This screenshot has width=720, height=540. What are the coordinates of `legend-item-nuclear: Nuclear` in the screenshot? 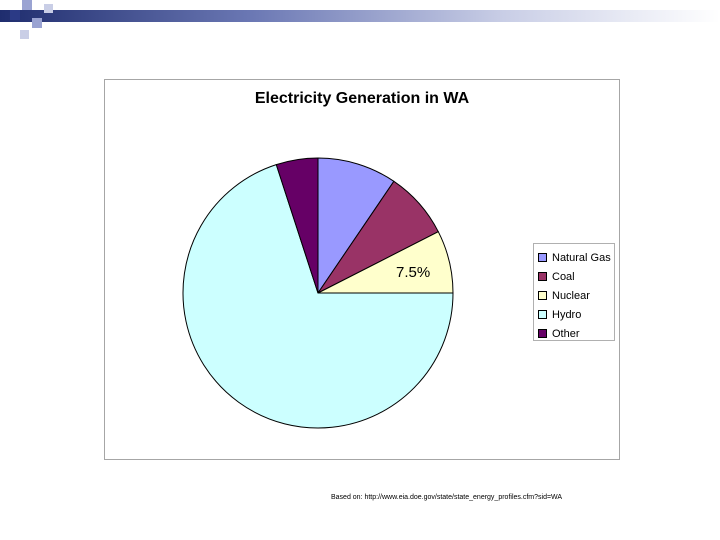 It's located at (576, 295).